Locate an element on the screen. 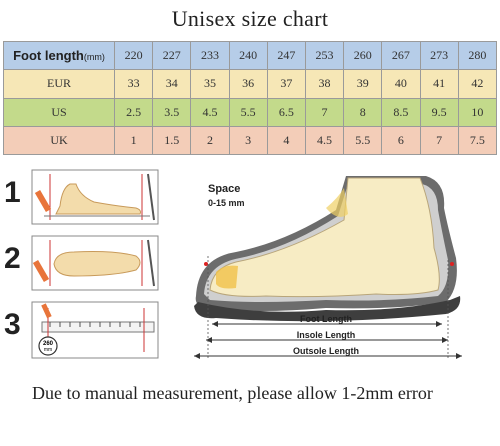 The image size is (500, 446). table-cell: 273 is located at coordinates (439, 55).